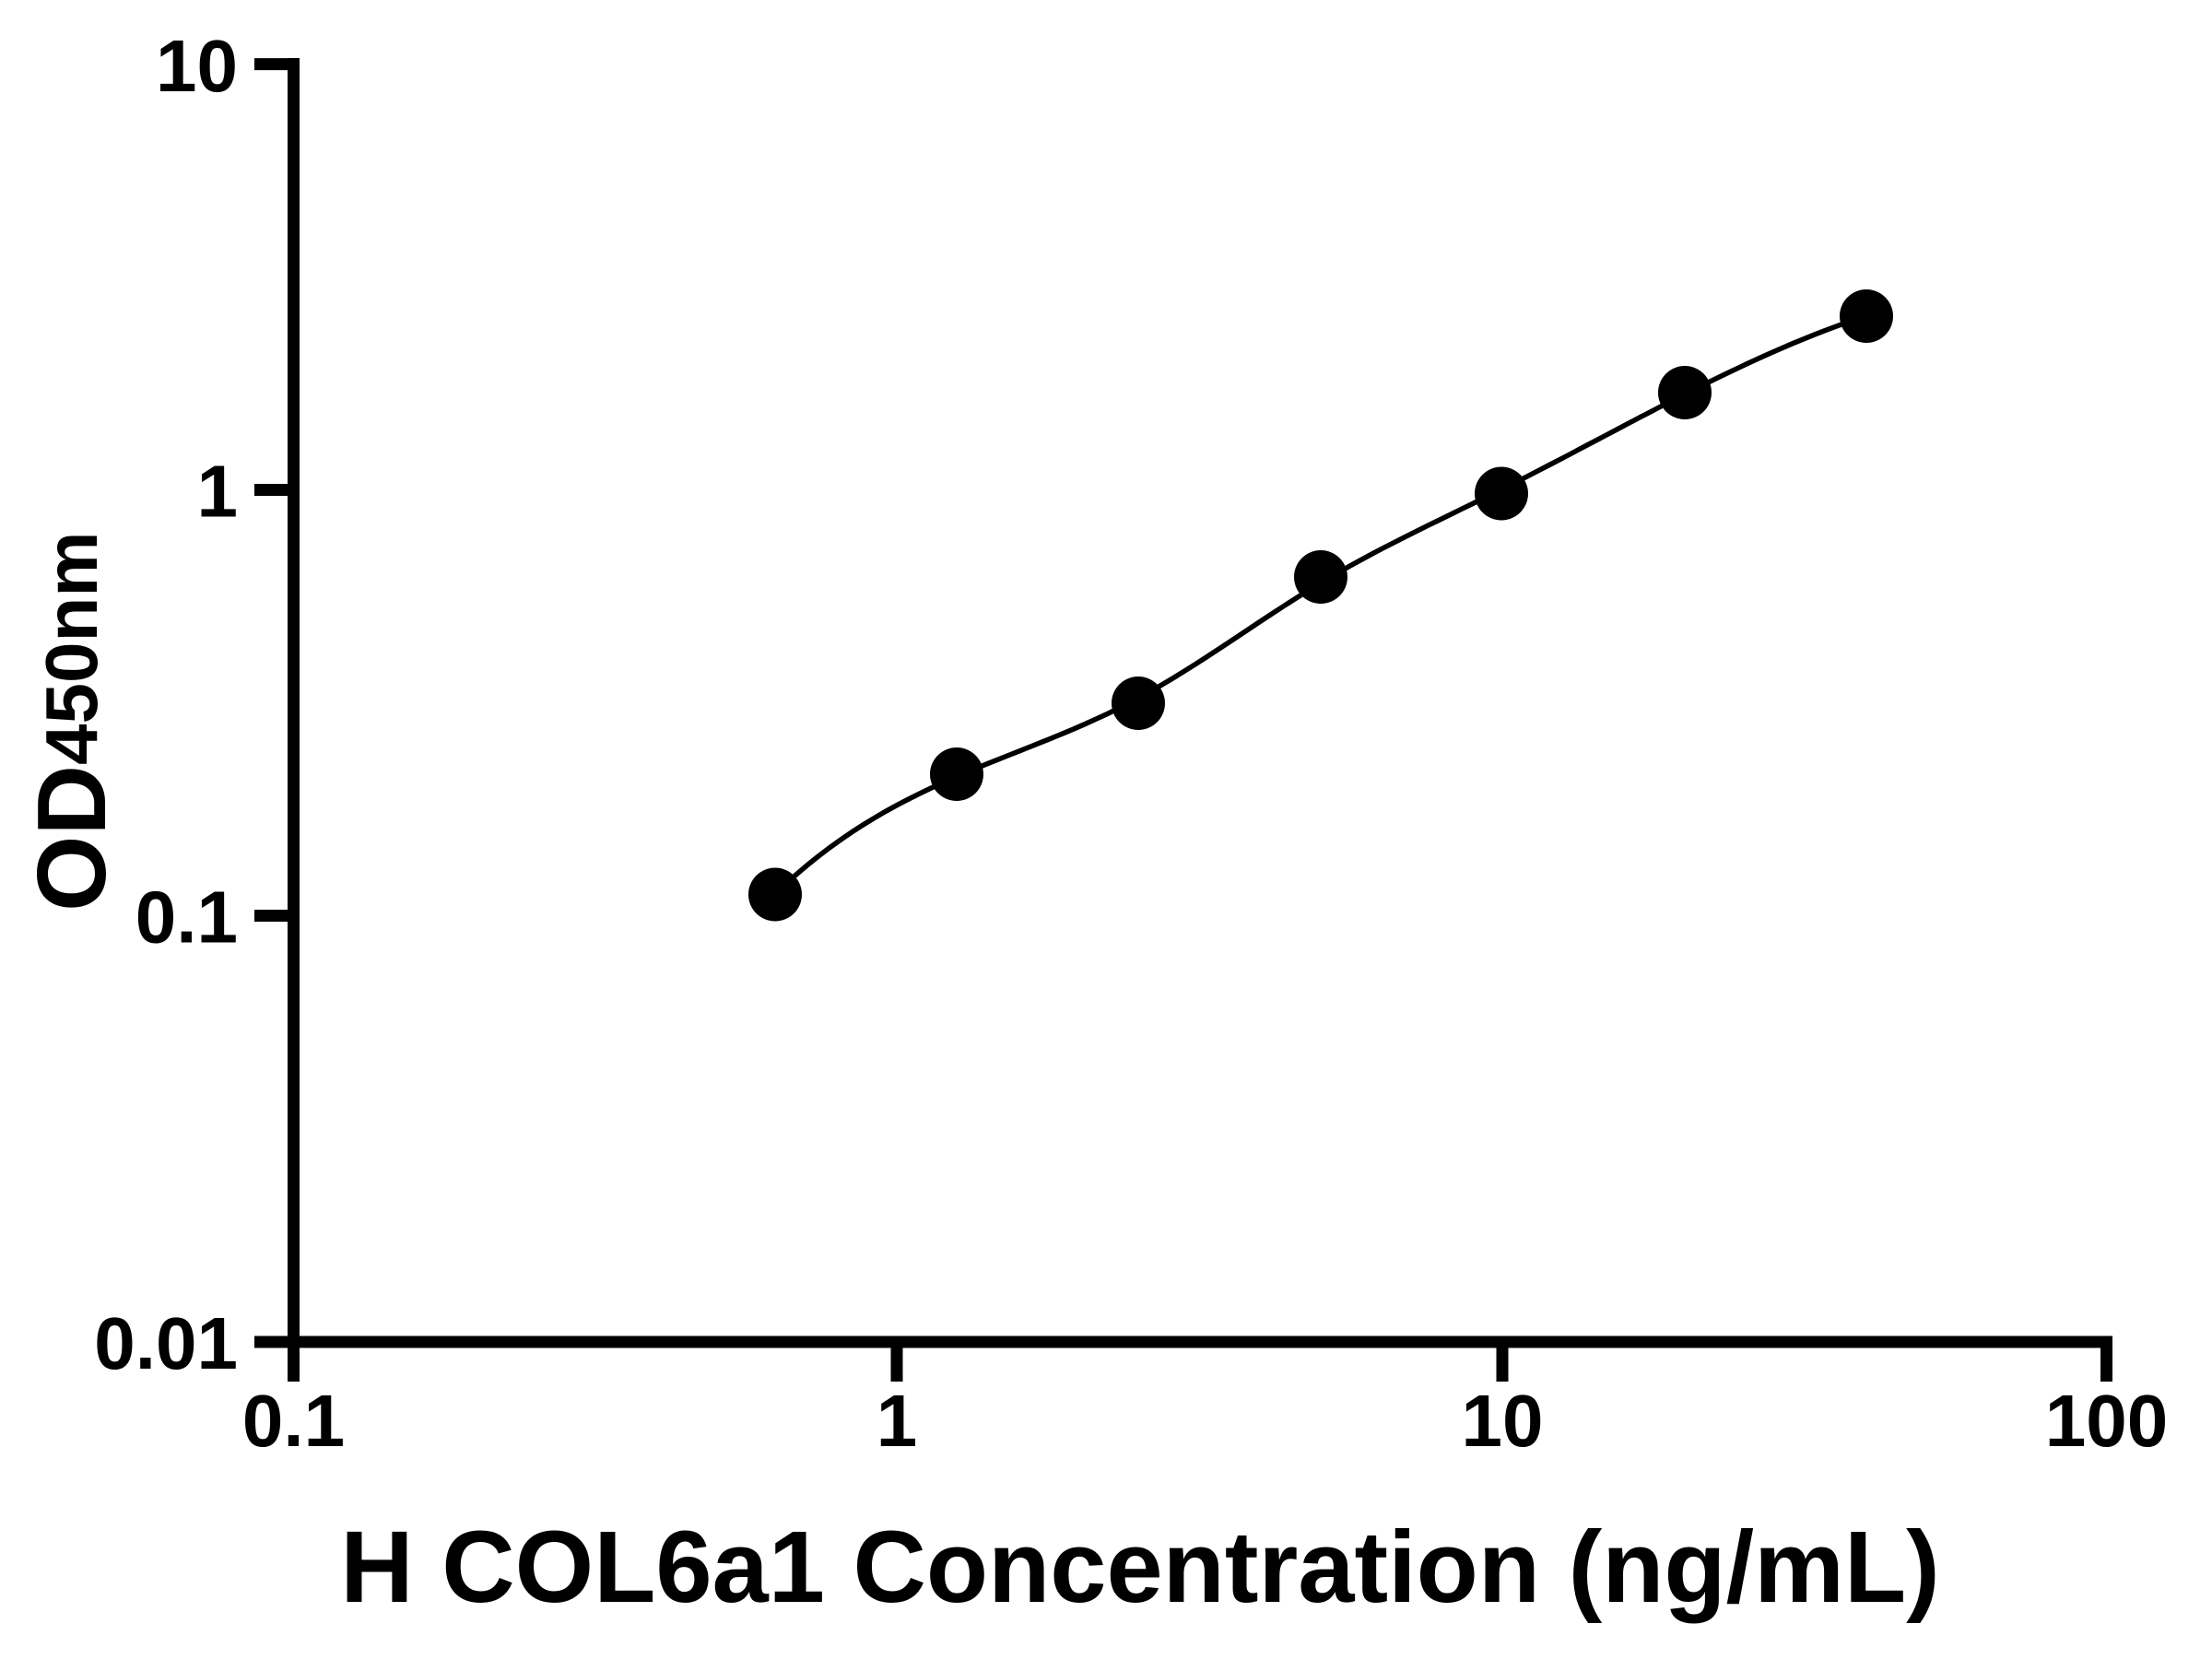  What do you see at coordinates (2106, 1421) in the screenshot?
I see `svg-text: 100` at bounding box center [2106, 1421].